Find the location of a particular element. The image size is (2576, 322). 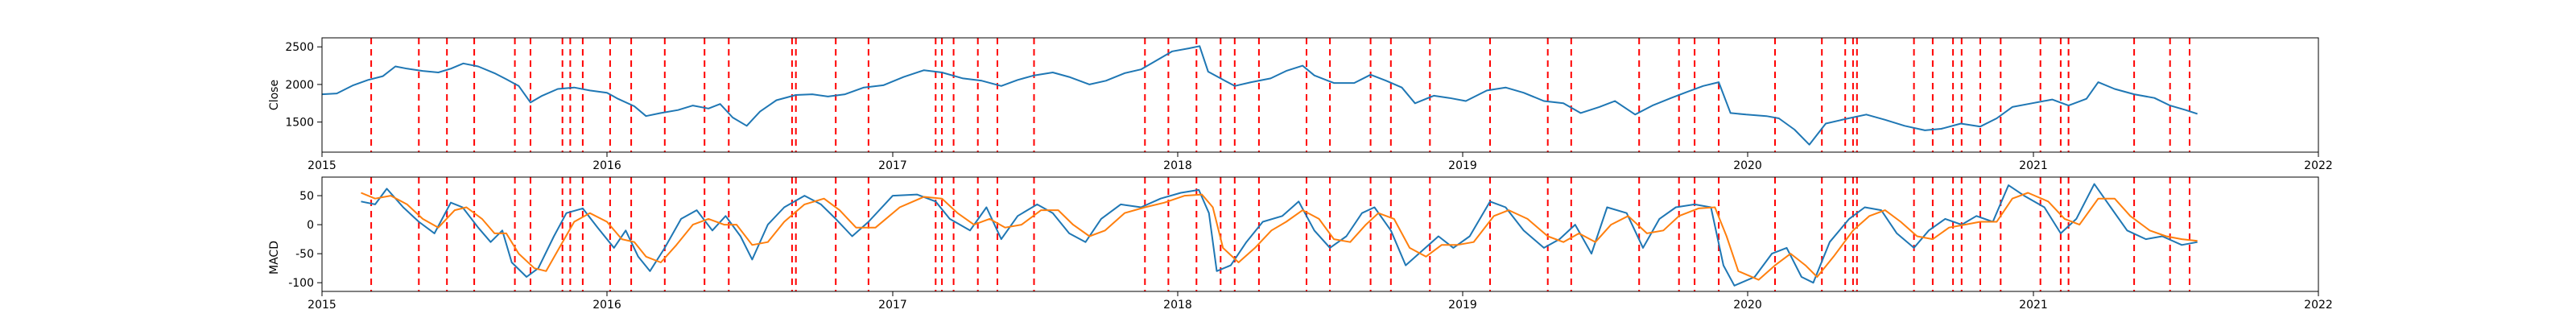

close-y-axis-label: Close is located at coordinates (274, 95).